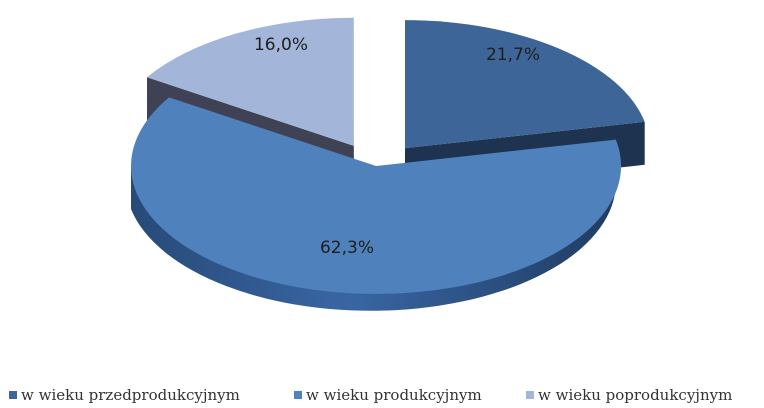 Image resolution: width=764 pixels, height=408 pixels. I want to click on legend-label-przedprodukcyjnym: w wieku przedprodukcyjnym, so click(130, 395).